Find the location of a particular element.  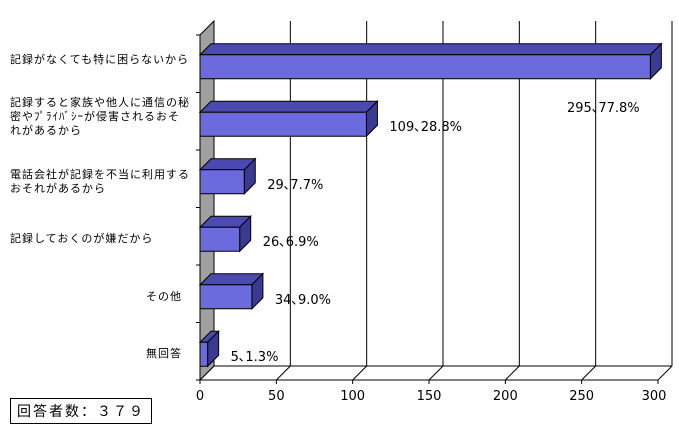

data-label: 34､9.0% is located at coordinates (302, 300).